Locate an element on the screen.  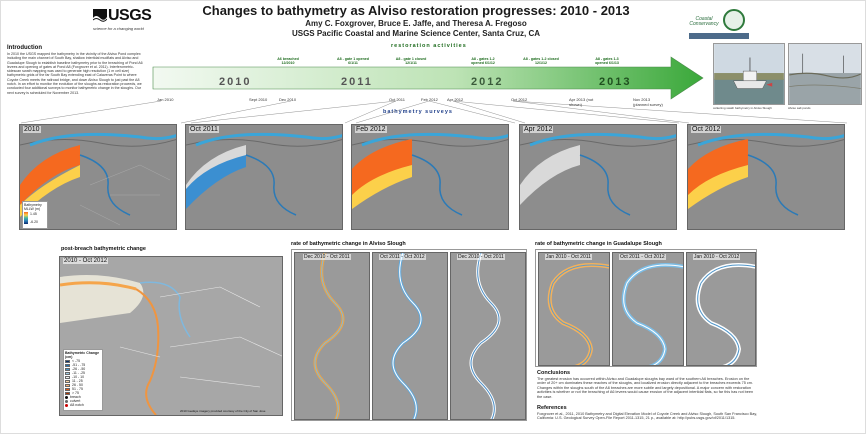
postbreach-legend-row: > 75 is located at coordinates (83, 393).